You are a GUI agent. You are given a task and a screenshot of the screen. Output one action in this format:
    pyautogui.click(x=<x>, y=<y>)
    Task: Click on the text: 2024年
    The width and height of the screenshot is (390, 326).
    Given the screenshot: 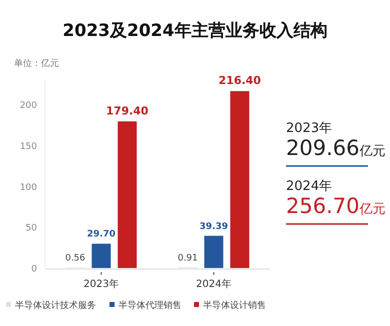 What is the action you would take?
    pyautogui.click(x=309, y=186)
    